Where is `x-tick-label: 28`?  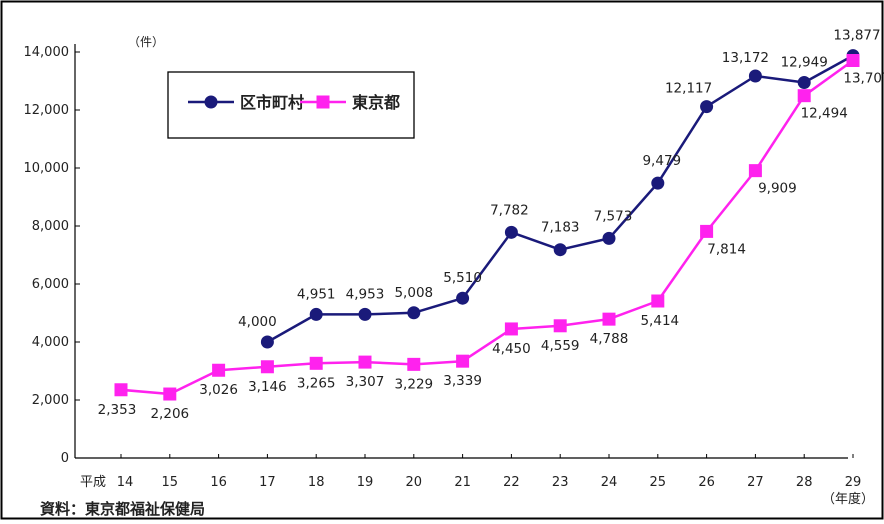
x-tick-label: 28 is located at coordinates (804, 482).